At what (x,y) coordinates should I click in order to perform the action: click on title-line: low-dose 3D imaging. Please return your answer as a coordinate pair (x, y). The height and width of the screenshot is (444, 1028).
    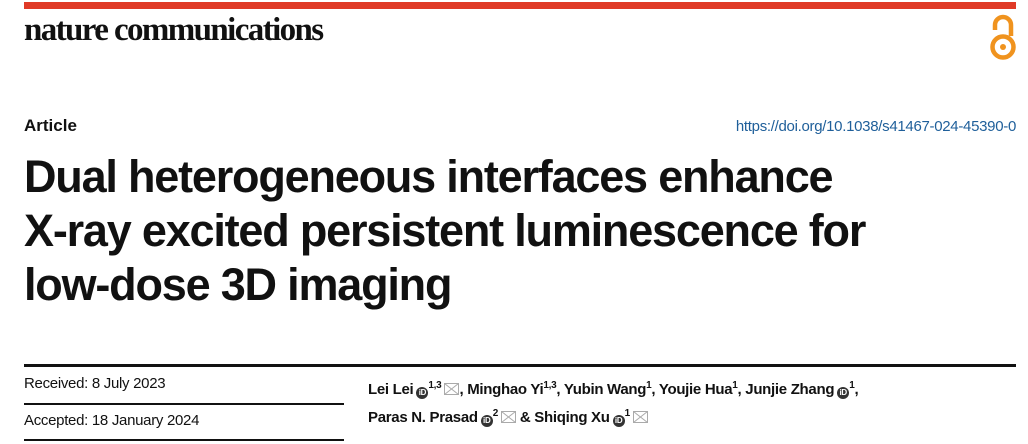
    Looking at the image, I should click on (238, 284).